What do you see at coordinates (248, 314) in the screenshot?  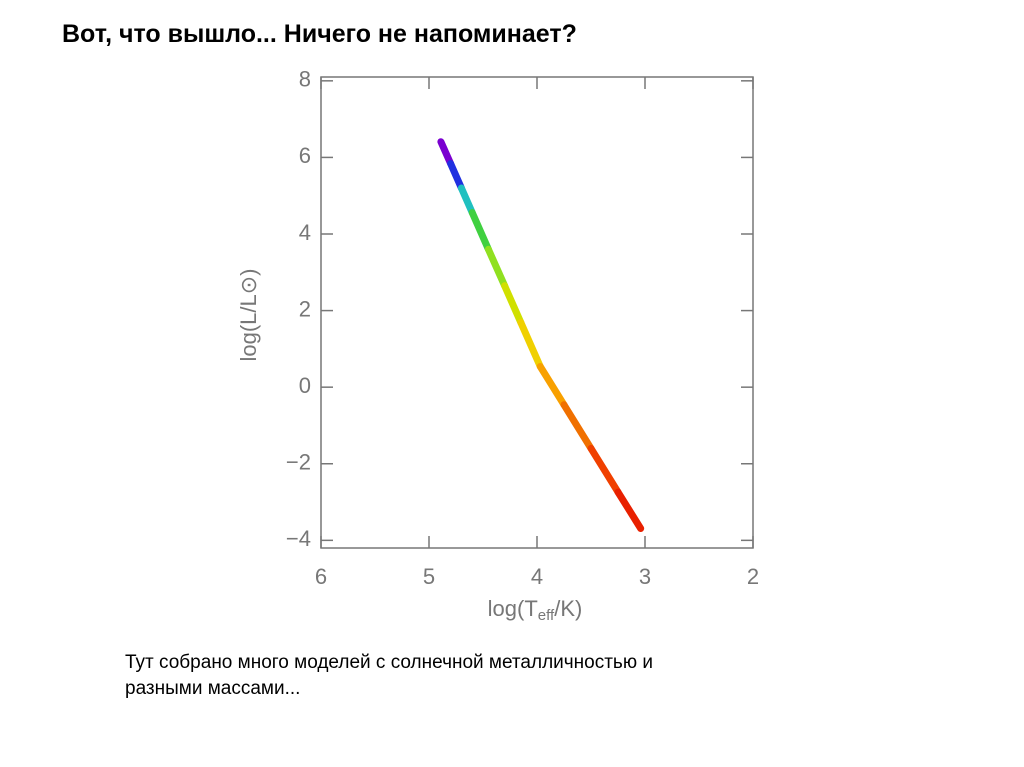 I see `y-axis-label: log(L/L⊙)` at bounding box center [248, 314].